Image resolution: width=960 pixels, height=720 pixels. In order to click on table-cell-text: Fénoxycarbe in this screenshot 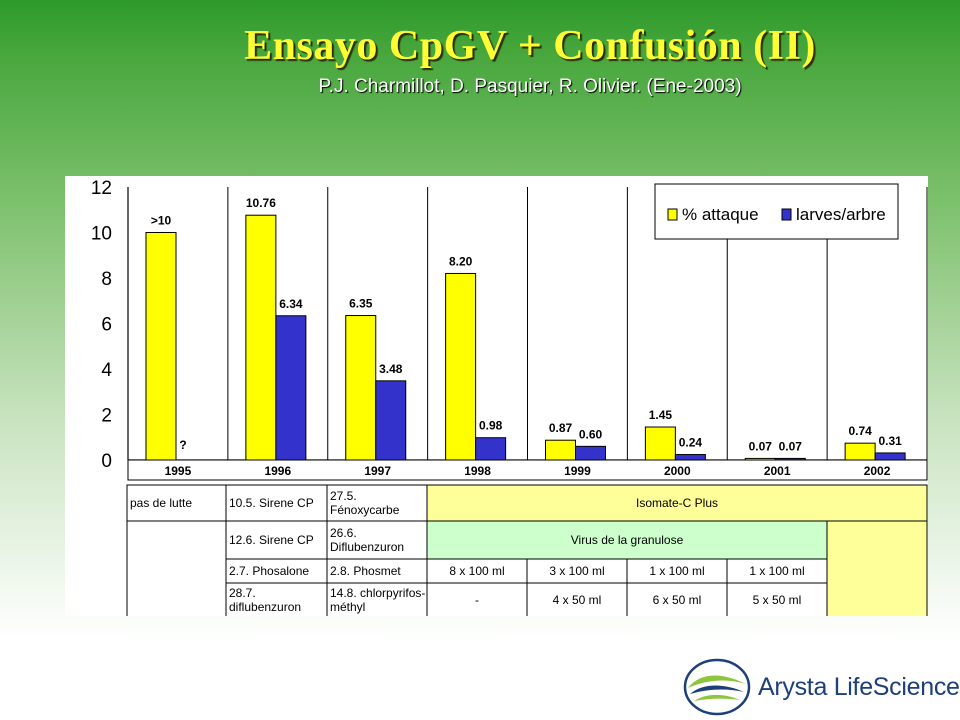, I will do `click(365, 510)`.